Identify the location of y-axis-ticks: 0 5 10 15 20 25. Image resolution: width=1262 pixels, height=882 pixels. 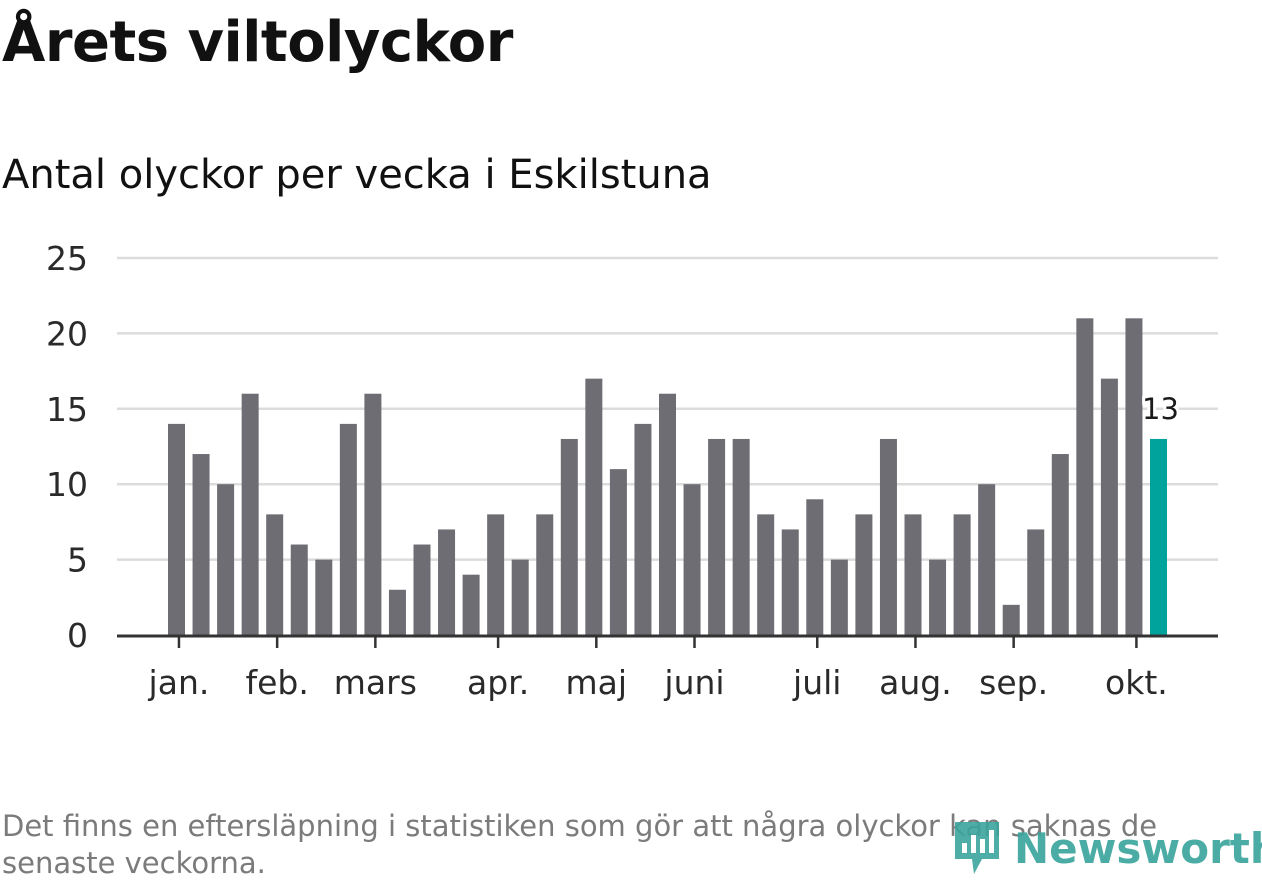
(67, 447).